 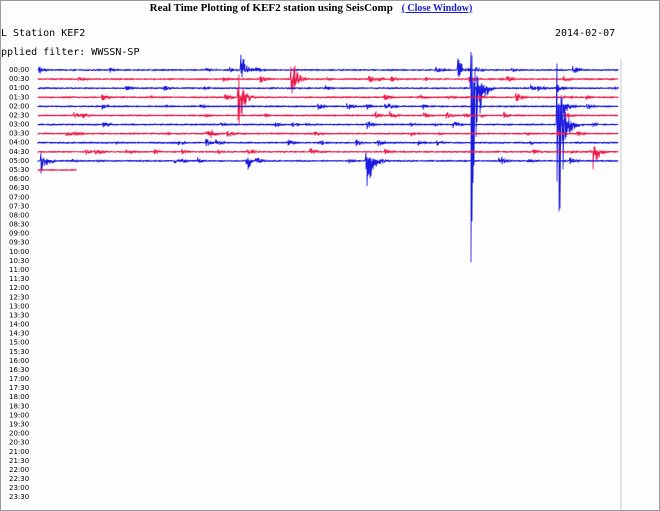 What do you see at coordinates (19, 352) in the screenshot?
I see `time-label: 15:30` at bounding box center [19, 352].